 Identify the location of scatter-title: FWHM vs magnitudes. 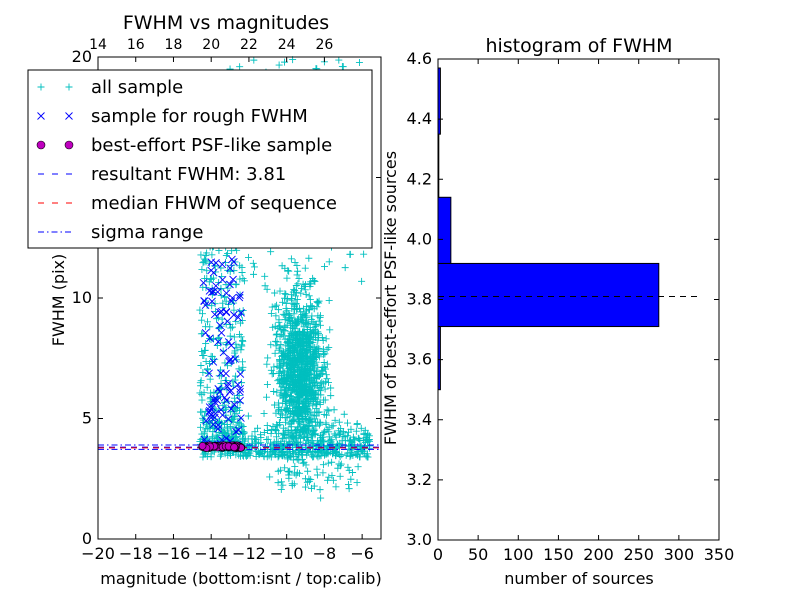
(226, 23).